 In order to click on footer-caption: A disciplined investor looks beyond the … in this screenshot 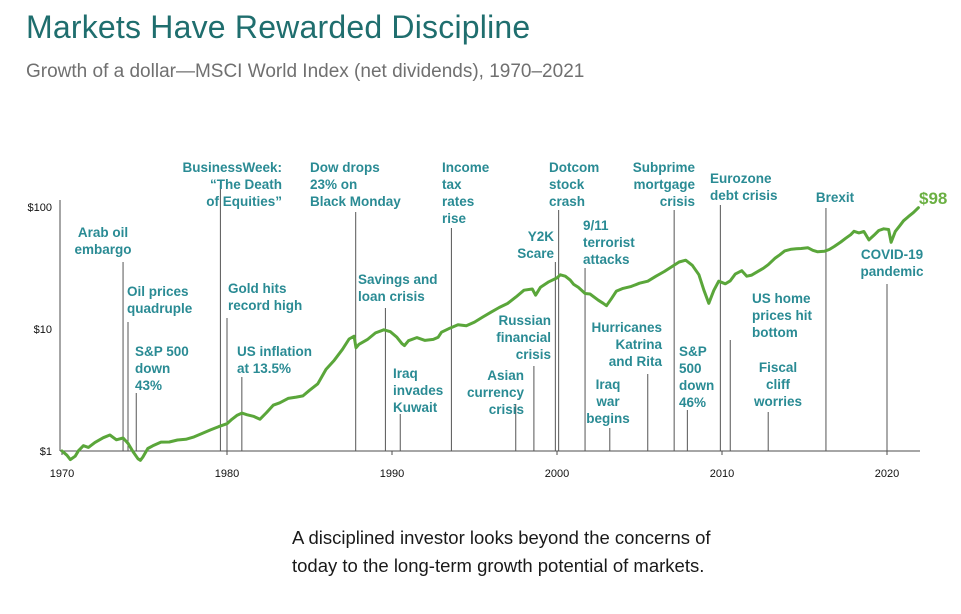, I will do `click(501, 551)`.